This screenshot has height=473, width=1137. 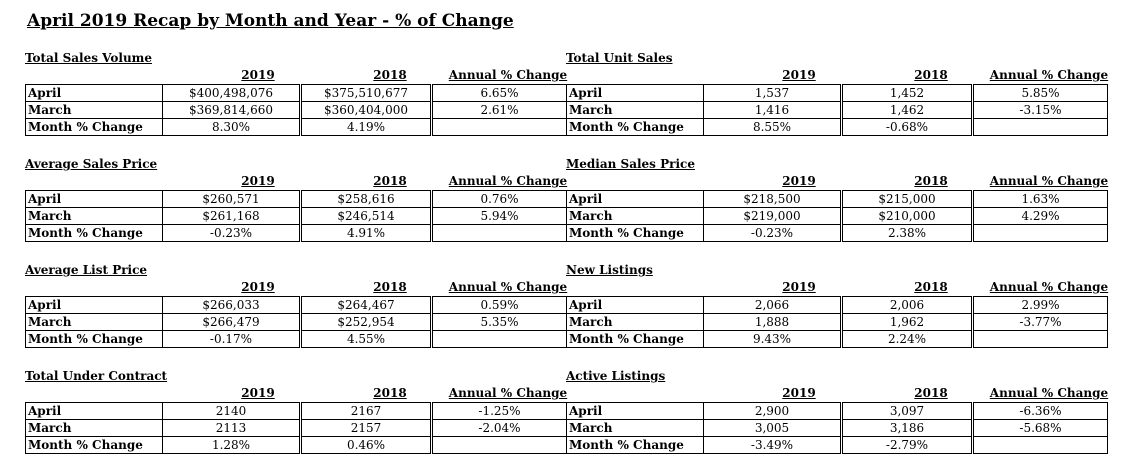 What do you see at coordinates (773, 199) in the screenshot?
I see `table-cell: $218,500` at bounding box center [773, 199].